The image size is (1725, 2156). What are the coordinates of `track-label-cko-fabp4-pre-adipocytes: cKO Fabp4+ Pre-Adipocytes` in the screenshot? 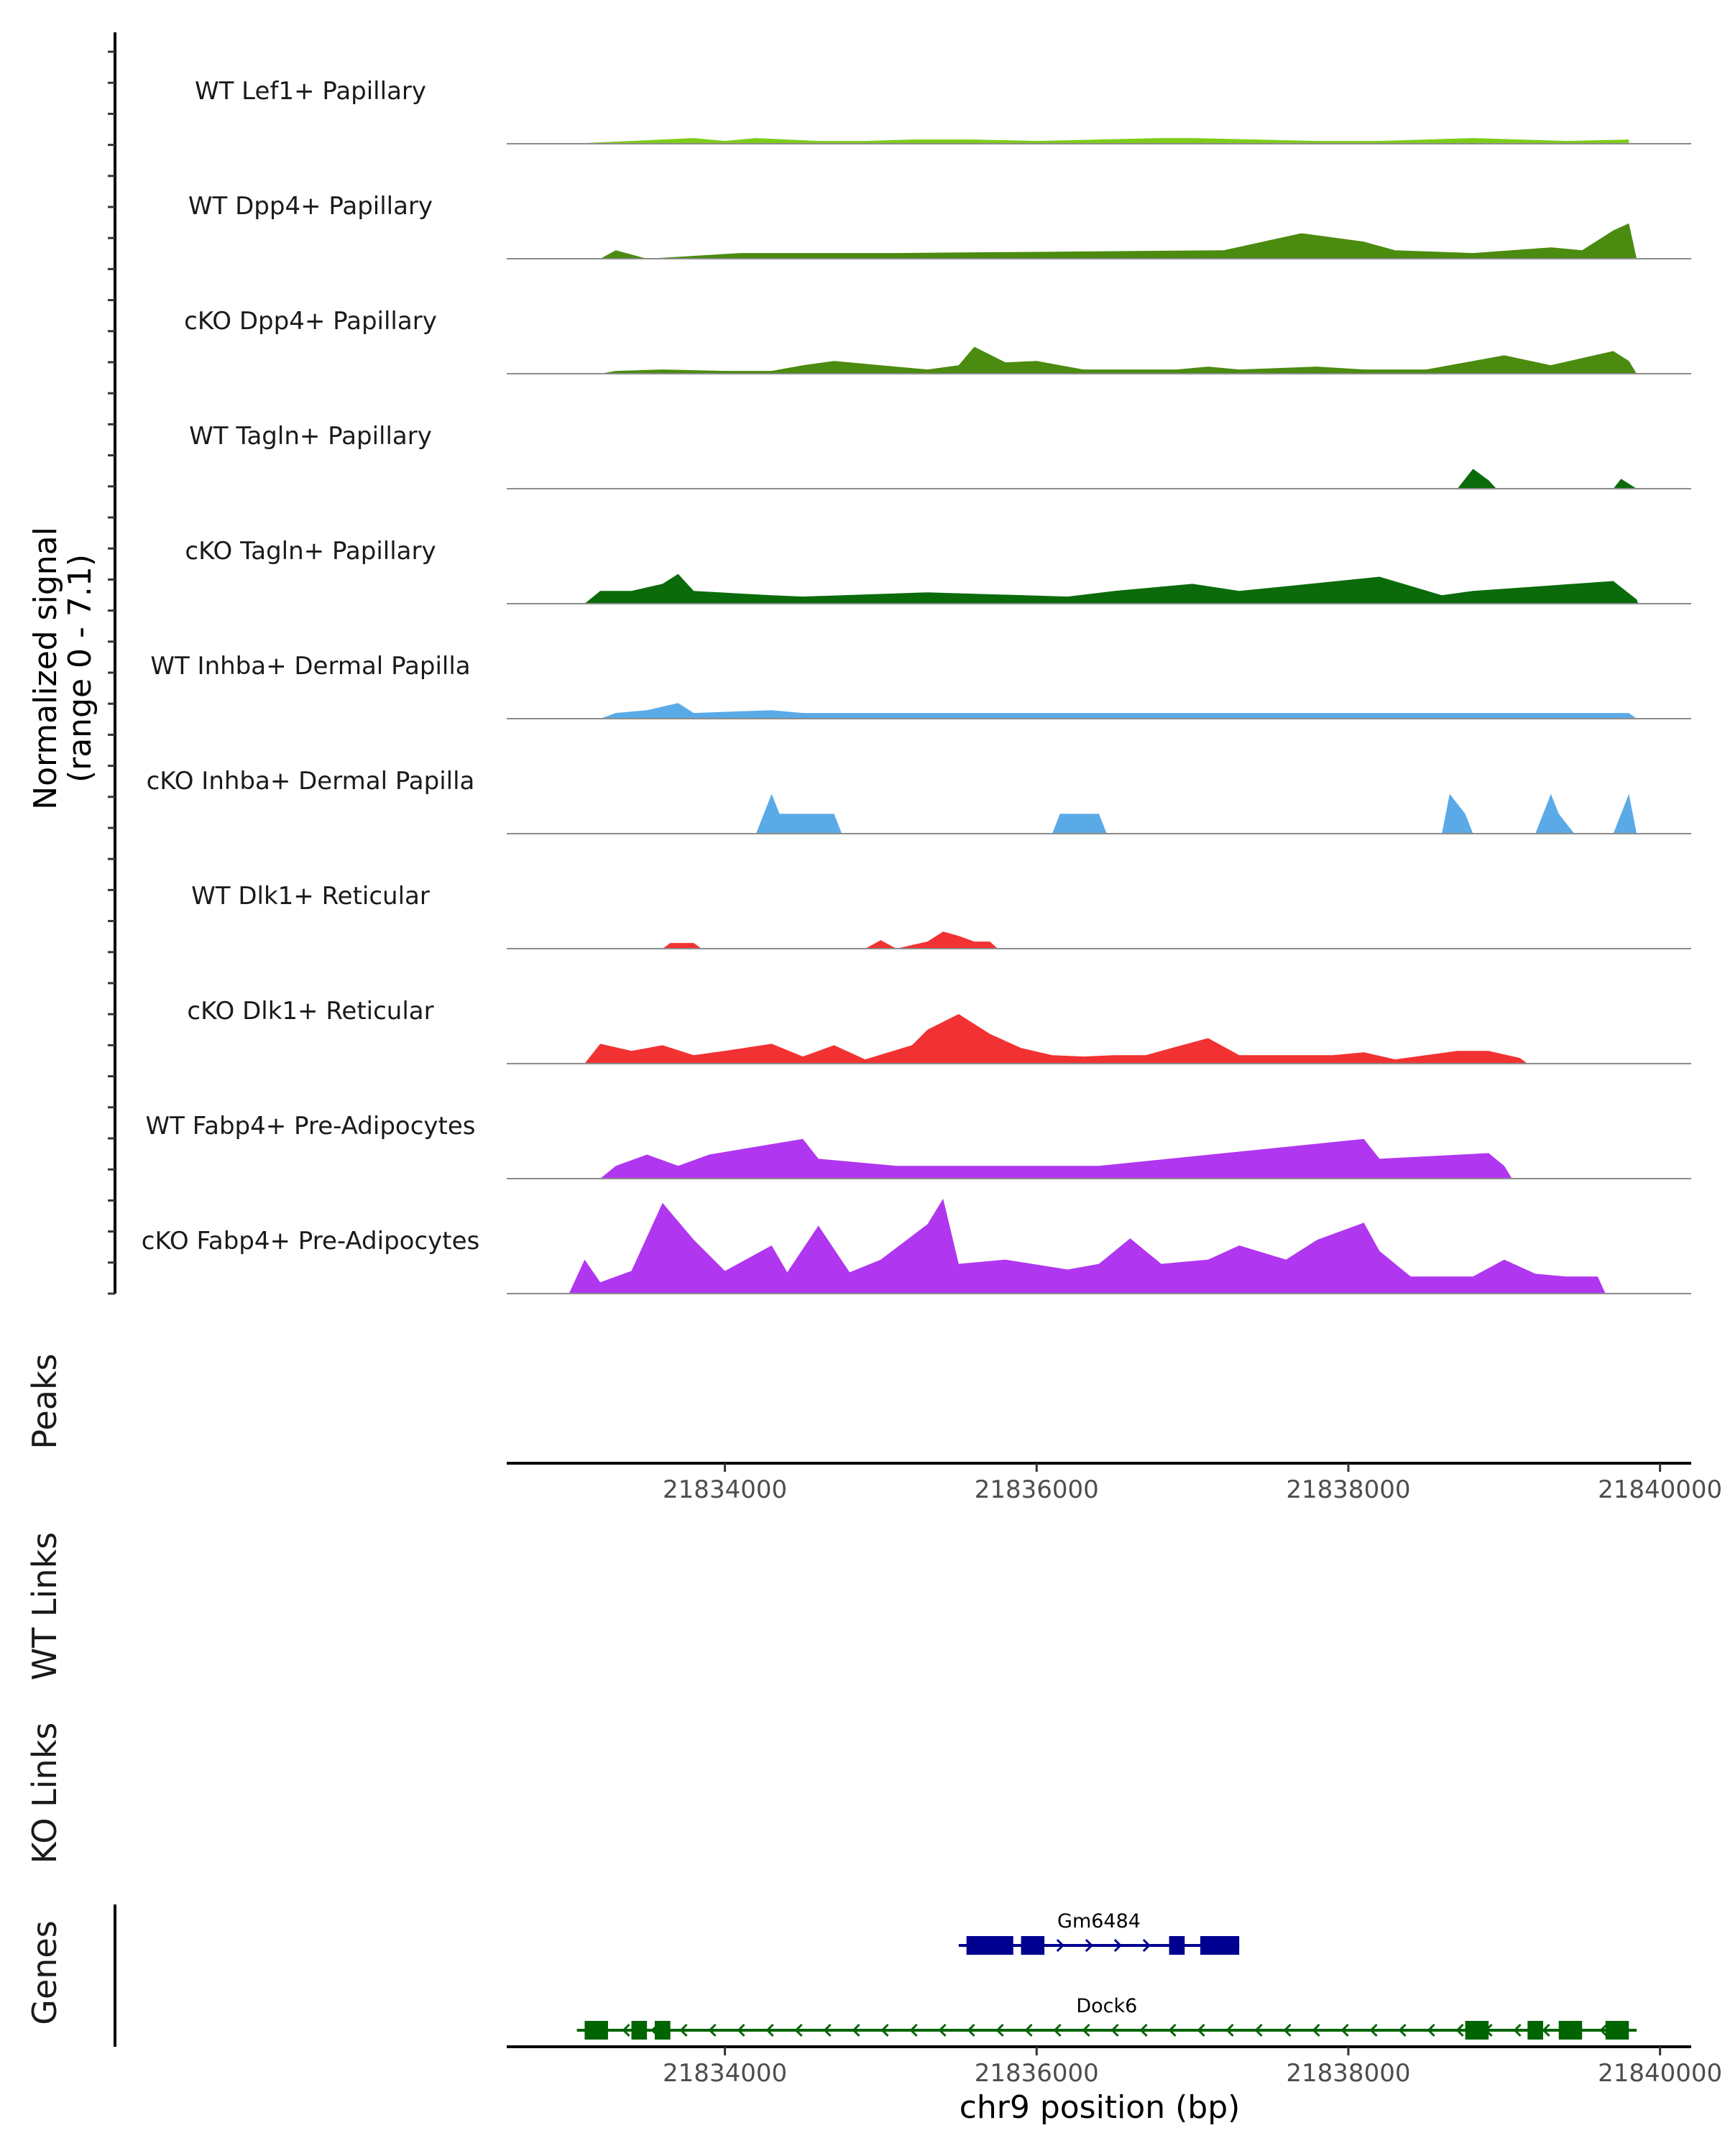 It's located at (311, 1241).